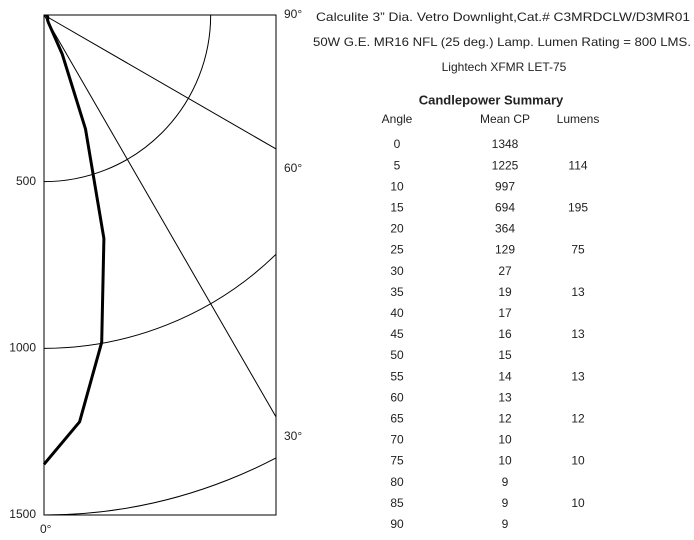 This screenshot has height=540, width=694. I want to click on table-angle: 90, so click(397, 524).